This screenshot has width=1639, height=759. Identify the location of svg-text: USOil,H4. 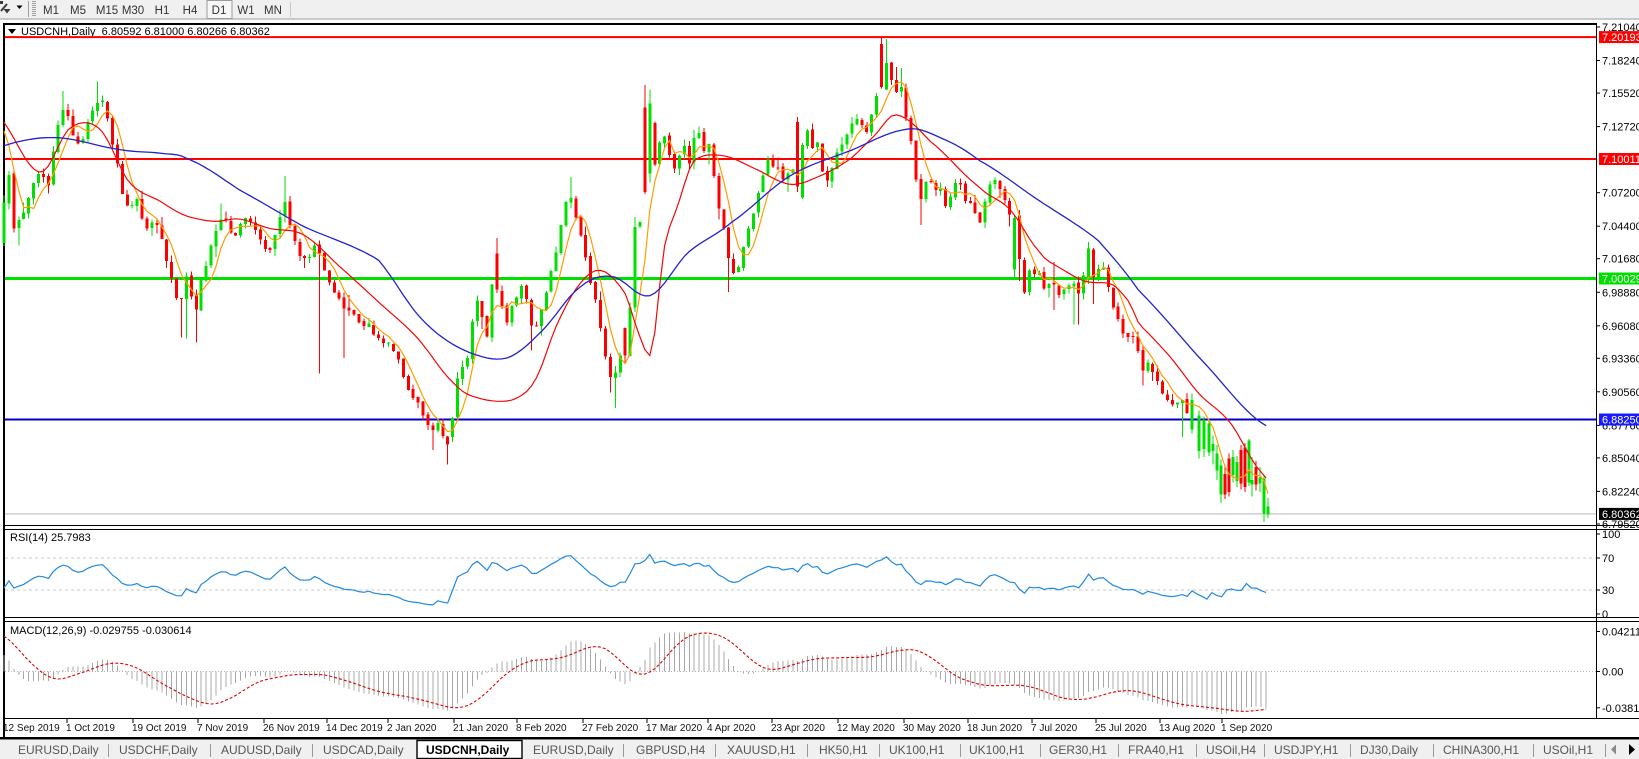
(1231, 750).